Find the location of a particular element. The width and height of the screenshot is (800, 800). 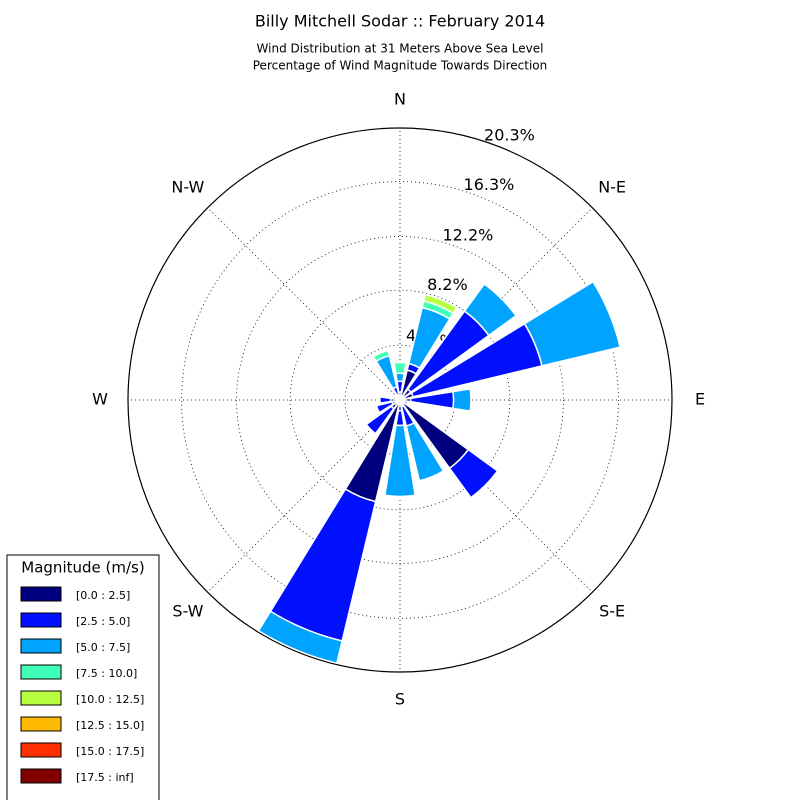

chart-title: Billy Mitchell Sodar :: February 2014 is located at coordinates (400, 21).